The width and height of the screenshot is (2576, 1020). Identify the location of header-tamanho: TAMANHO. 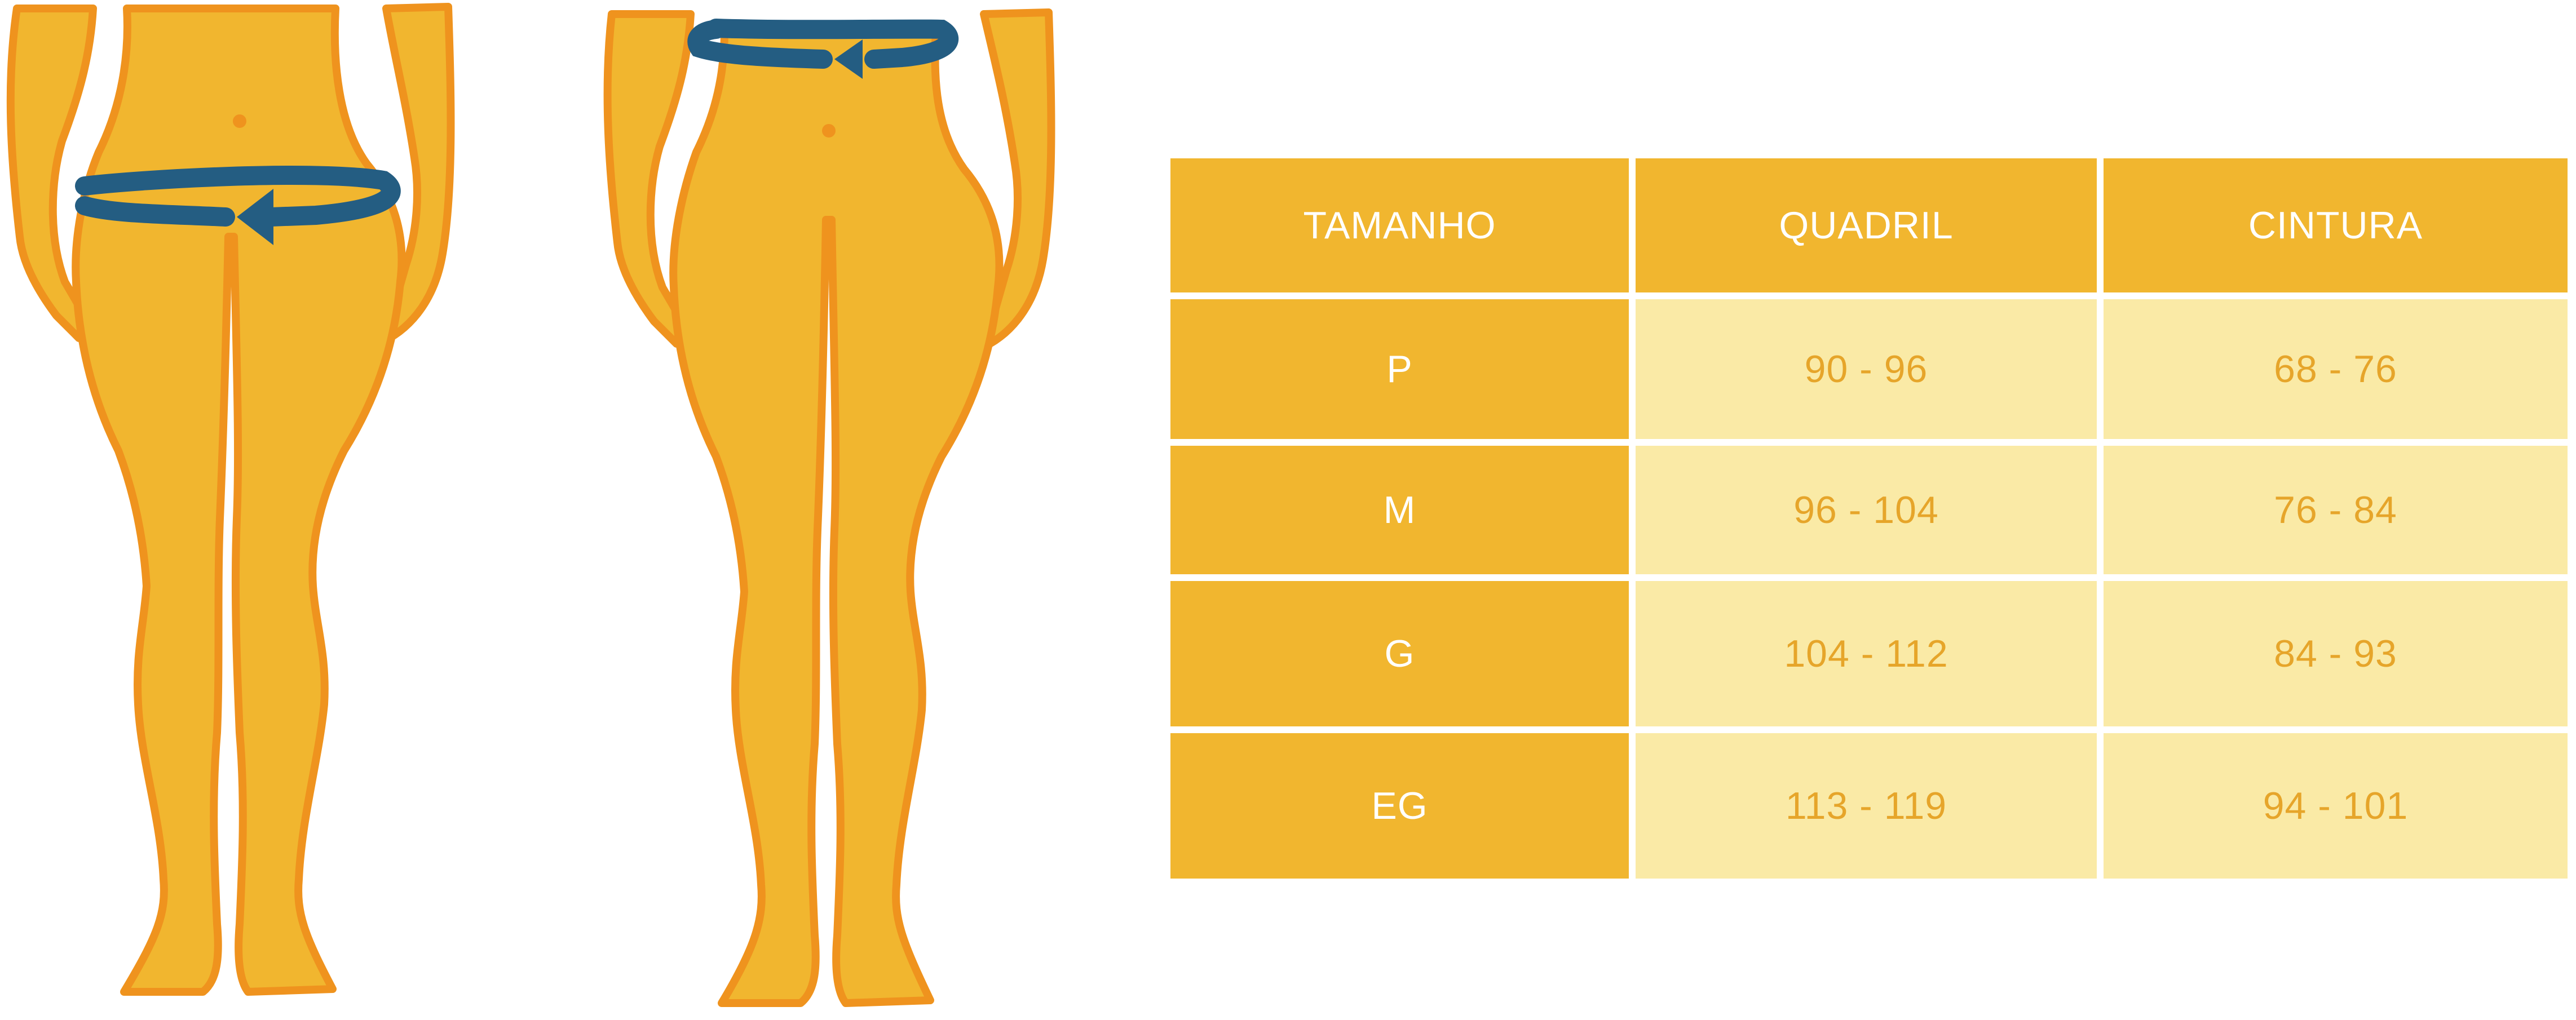
(1399, 225).